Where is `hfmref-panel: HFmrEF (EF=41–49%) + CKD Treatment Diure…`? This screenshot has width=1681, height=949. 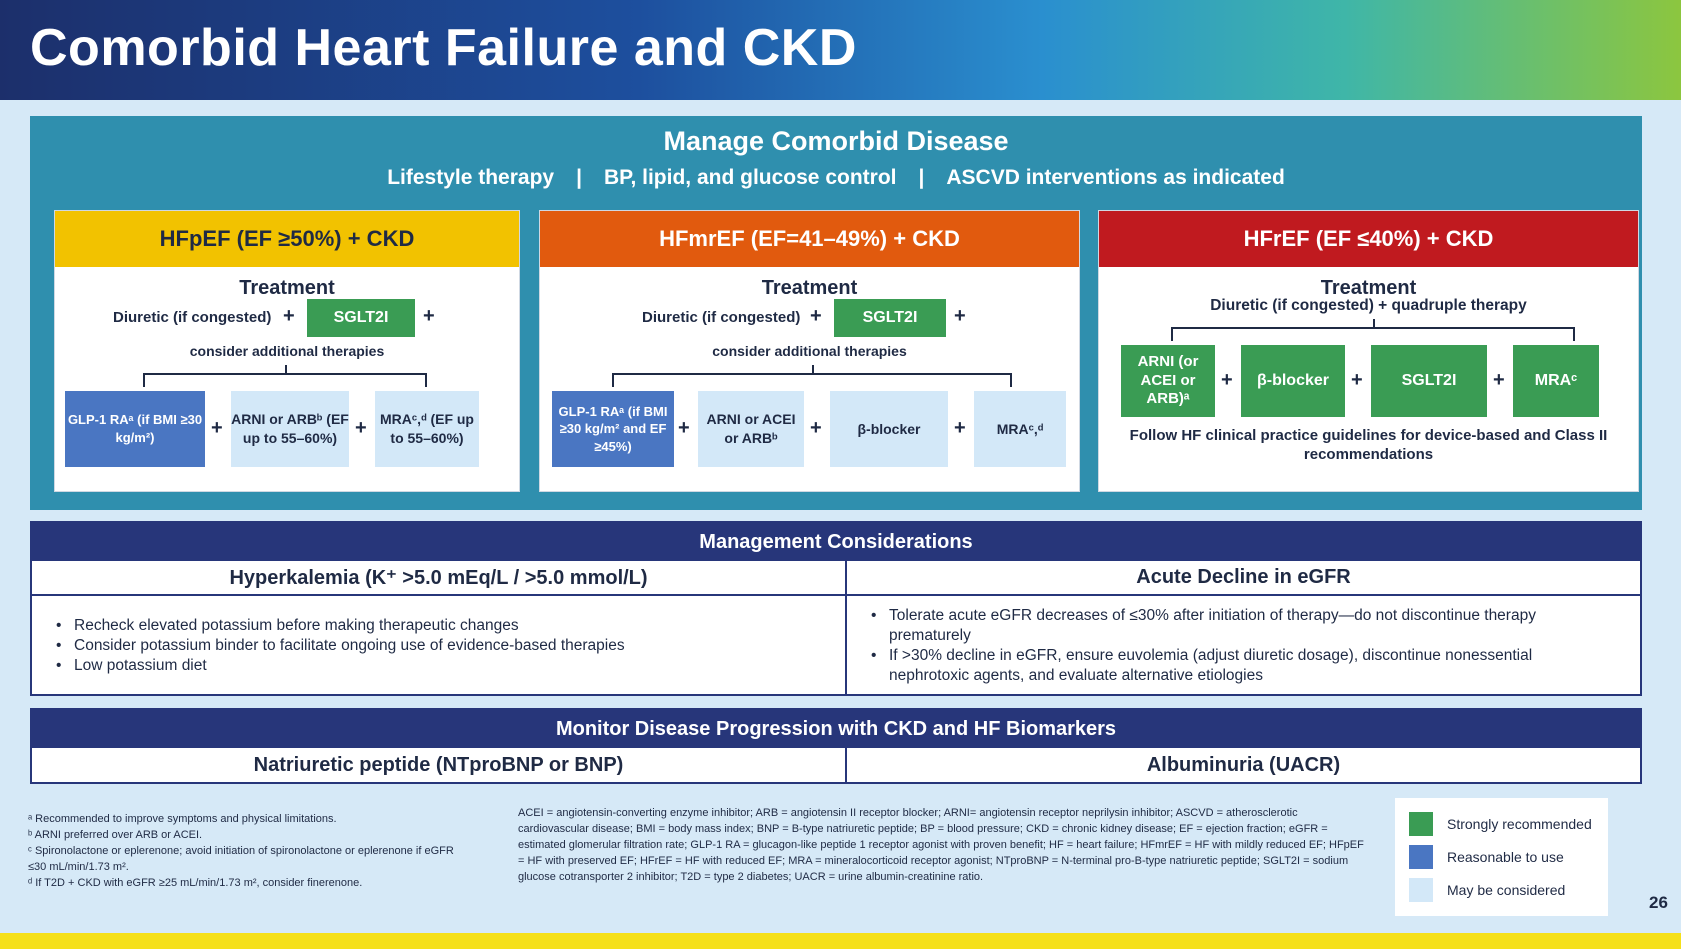 hfmref-panel: HFmrEF (EF=41–49%) + CKD Treatment Diure… is located at coordinates (809, 351).